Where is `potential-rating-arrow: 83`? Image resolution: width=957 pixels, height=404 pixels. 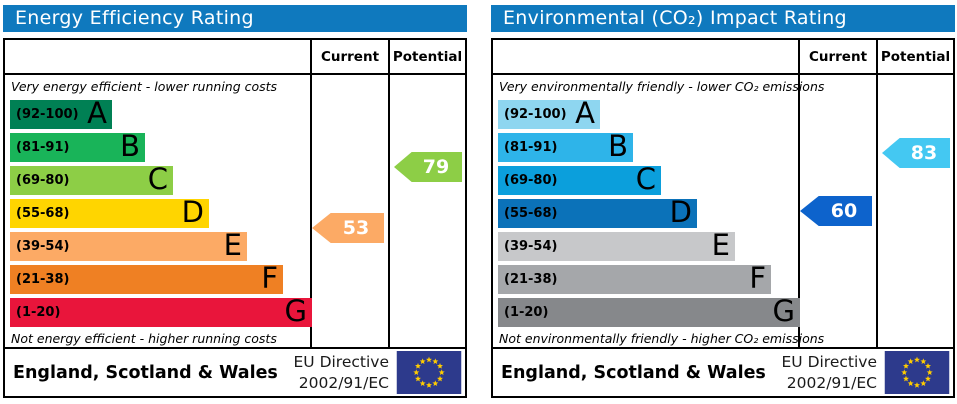
potential-rating-arrow: 83 is located at coordinates (916, 153).